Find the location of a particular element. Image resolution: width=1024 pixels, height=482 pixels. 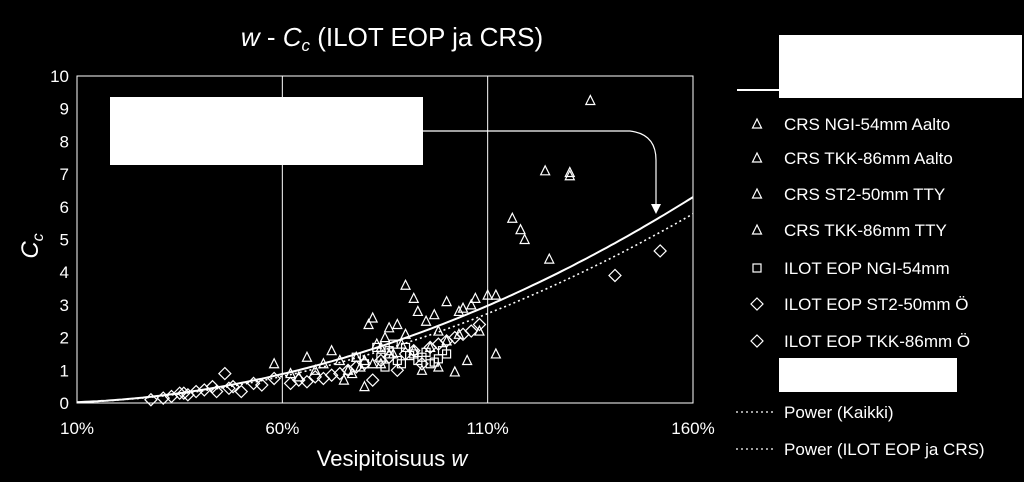

legend-label: CRS NGI-54mm Aalto is located at coordinates (867, 124).